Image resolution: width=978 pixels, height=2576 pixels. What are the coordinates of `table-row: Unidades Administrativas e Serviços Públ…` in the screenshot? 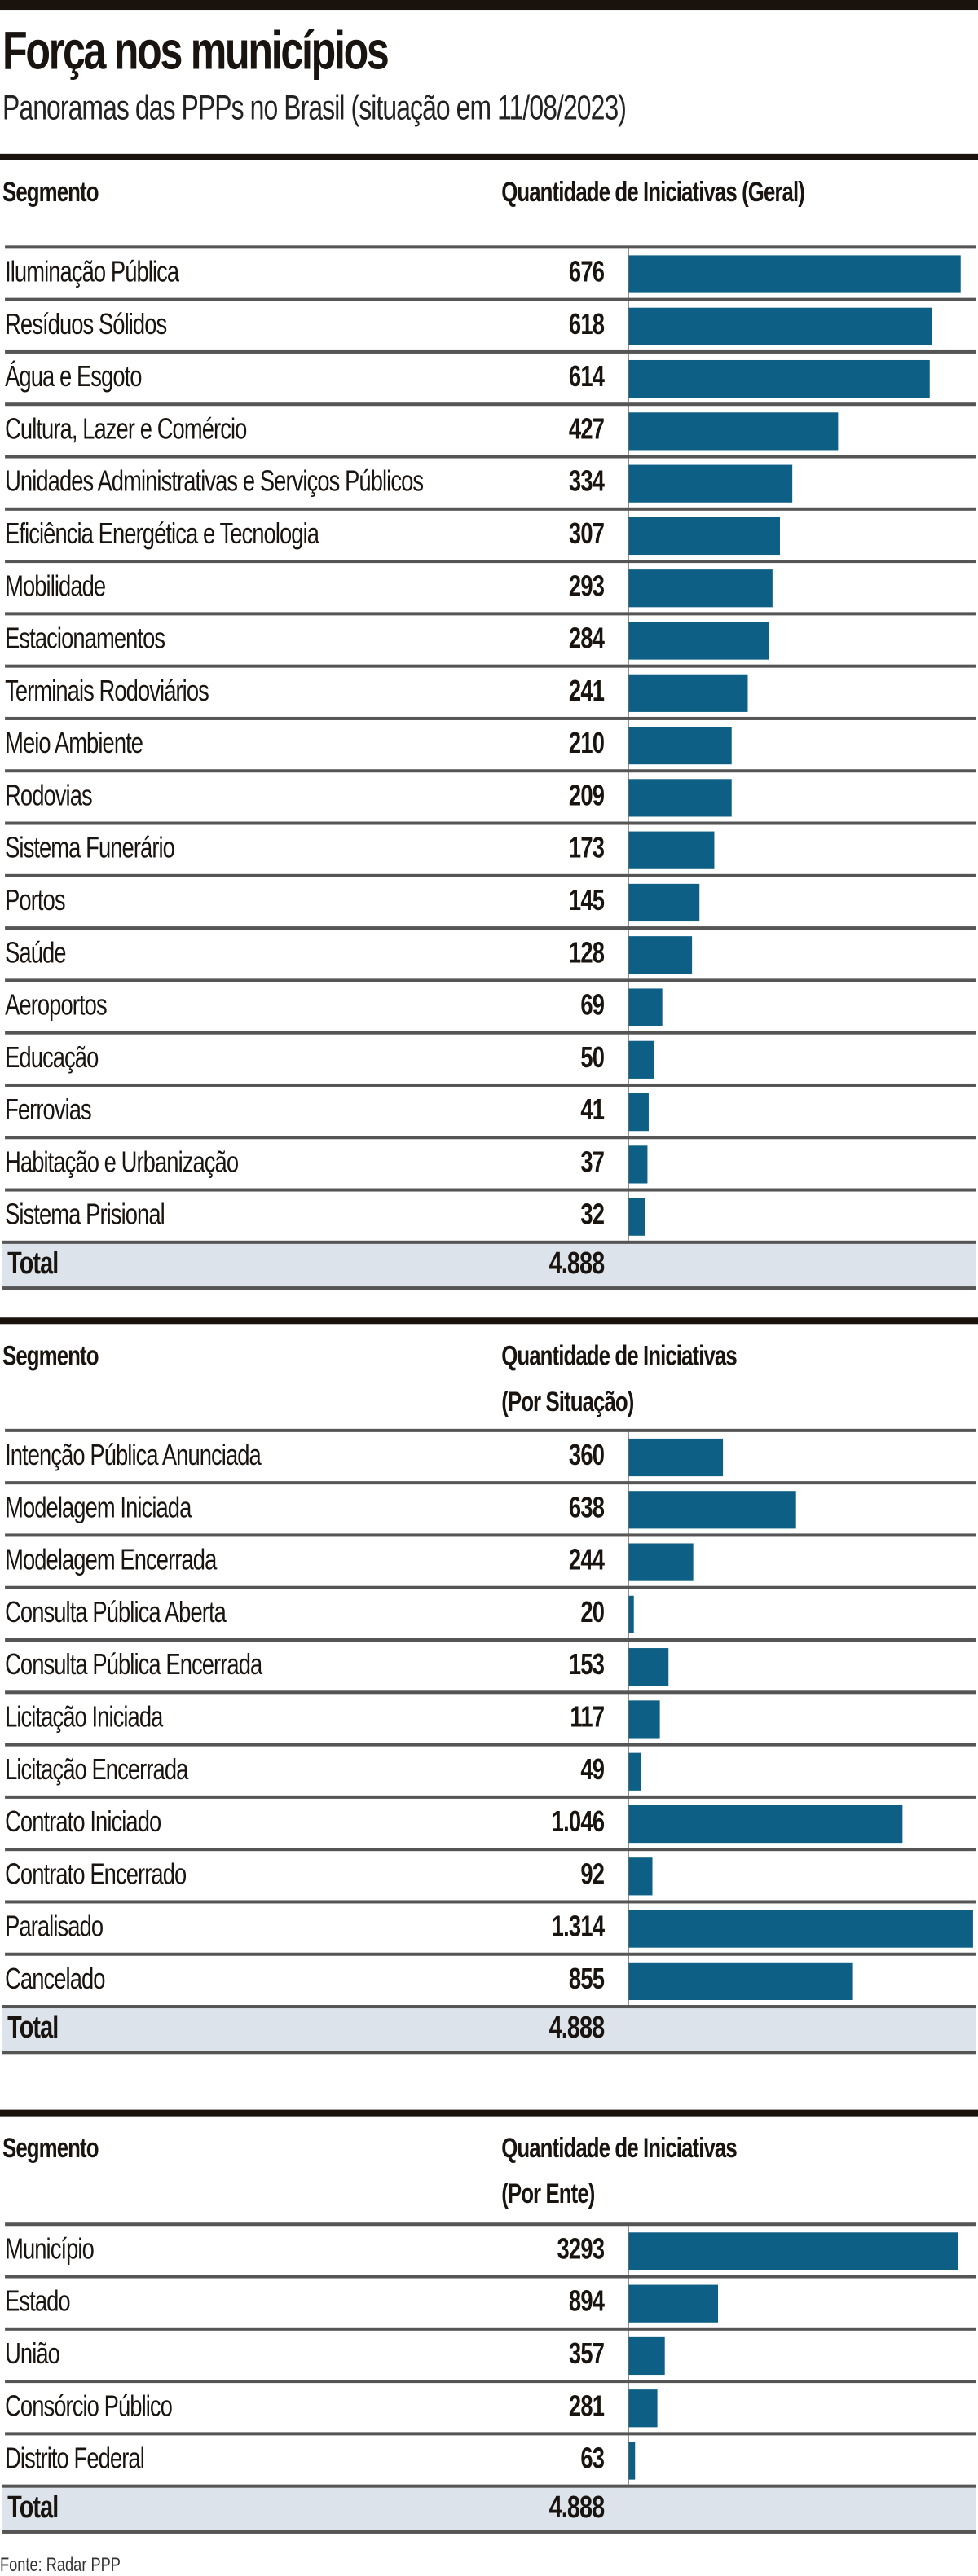 It's located at (490, 481).